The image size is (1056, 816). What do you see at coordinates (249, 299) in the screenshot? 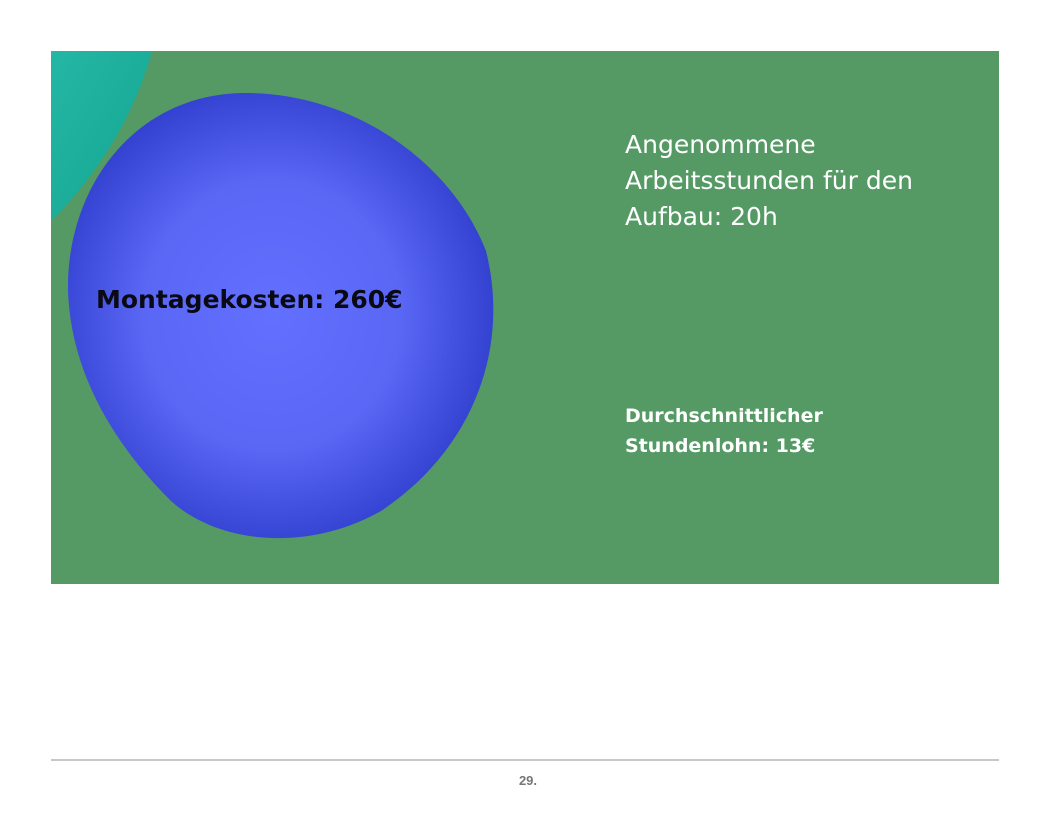
I see `assembly-cost-label: Montagekosten: 260€` at bounding box center [249, 299].